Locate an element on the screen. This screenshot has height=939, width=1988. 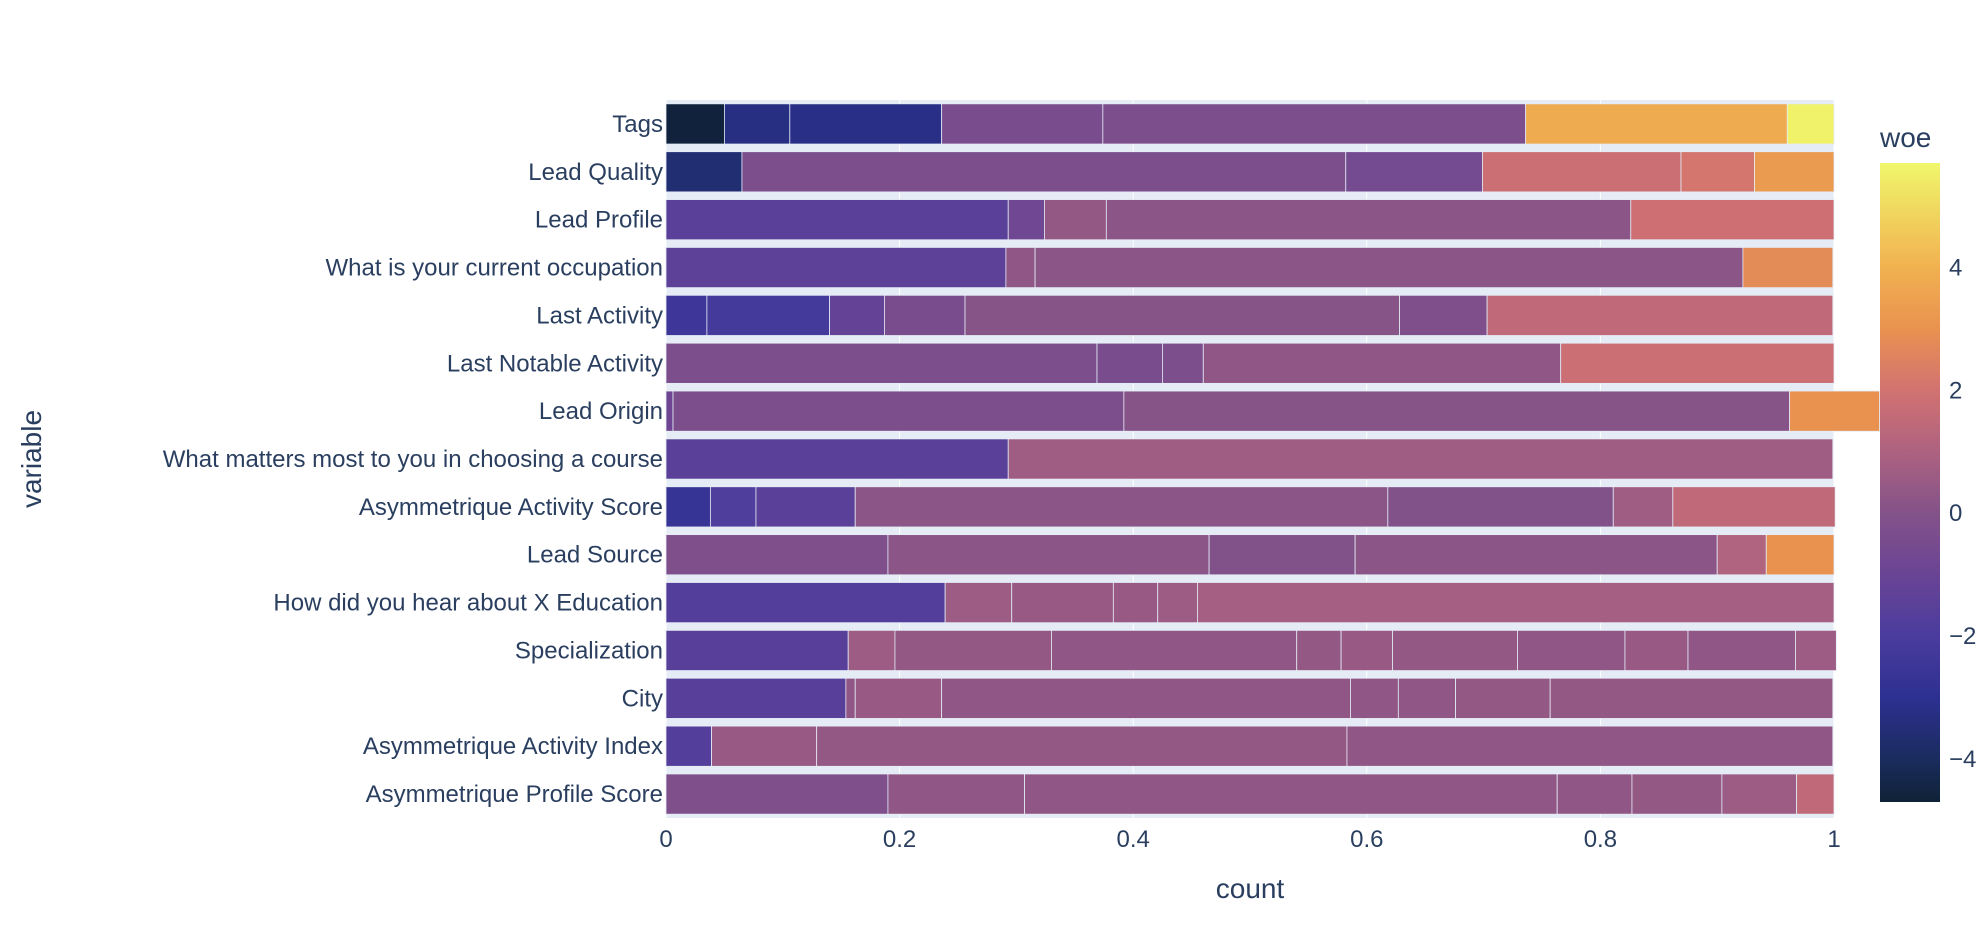
colorbar-title: woe is located at coordinates (1905, 137).